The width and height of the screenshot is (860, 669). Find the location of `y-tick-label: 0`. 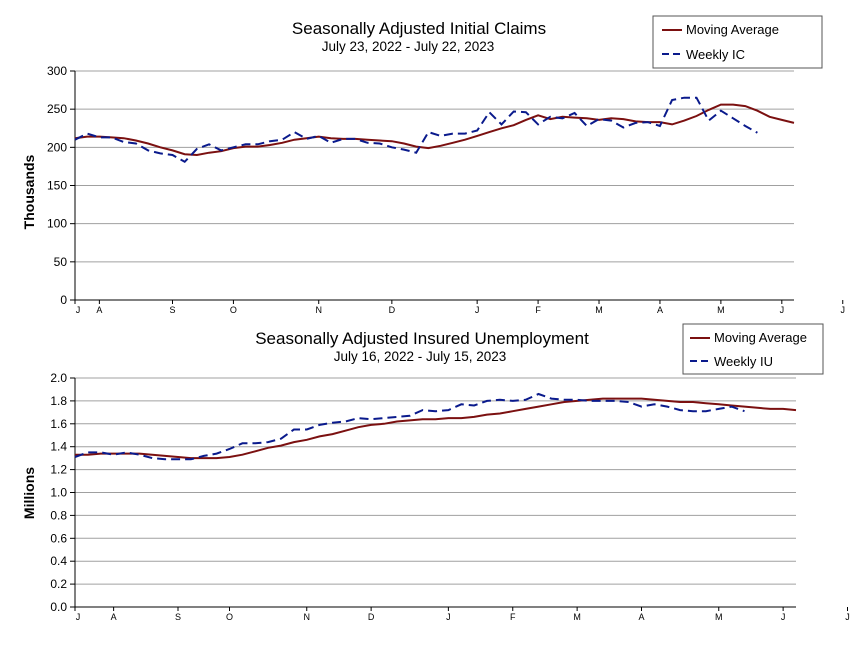

y-tick-label: 0 is located at coordinates (63, 300).